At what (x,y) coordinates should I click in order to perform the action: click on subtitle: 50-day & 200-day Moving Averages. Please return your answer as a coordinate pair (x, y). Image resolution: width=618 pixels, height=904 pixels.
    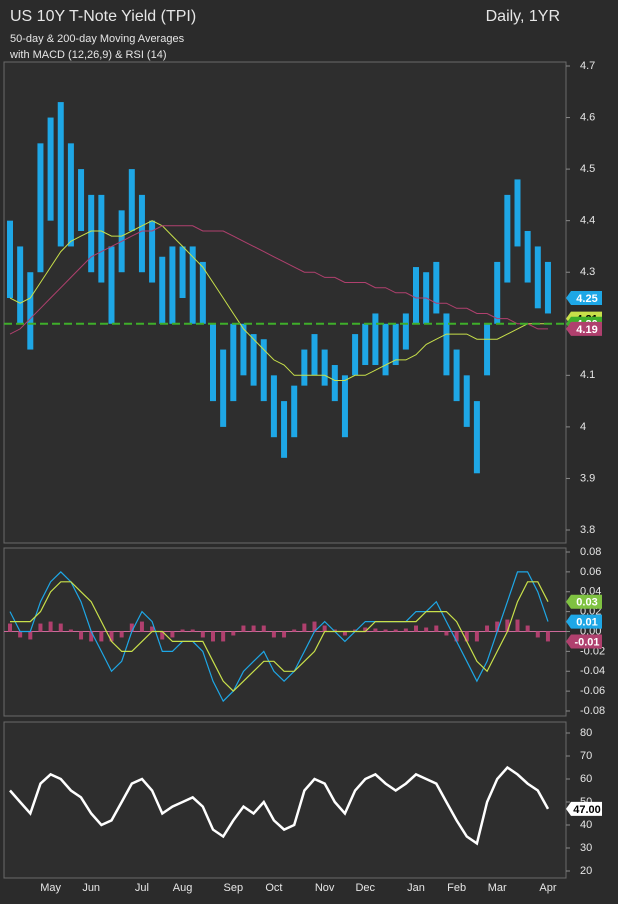
    Looking at the image, I should click on (97, 39).